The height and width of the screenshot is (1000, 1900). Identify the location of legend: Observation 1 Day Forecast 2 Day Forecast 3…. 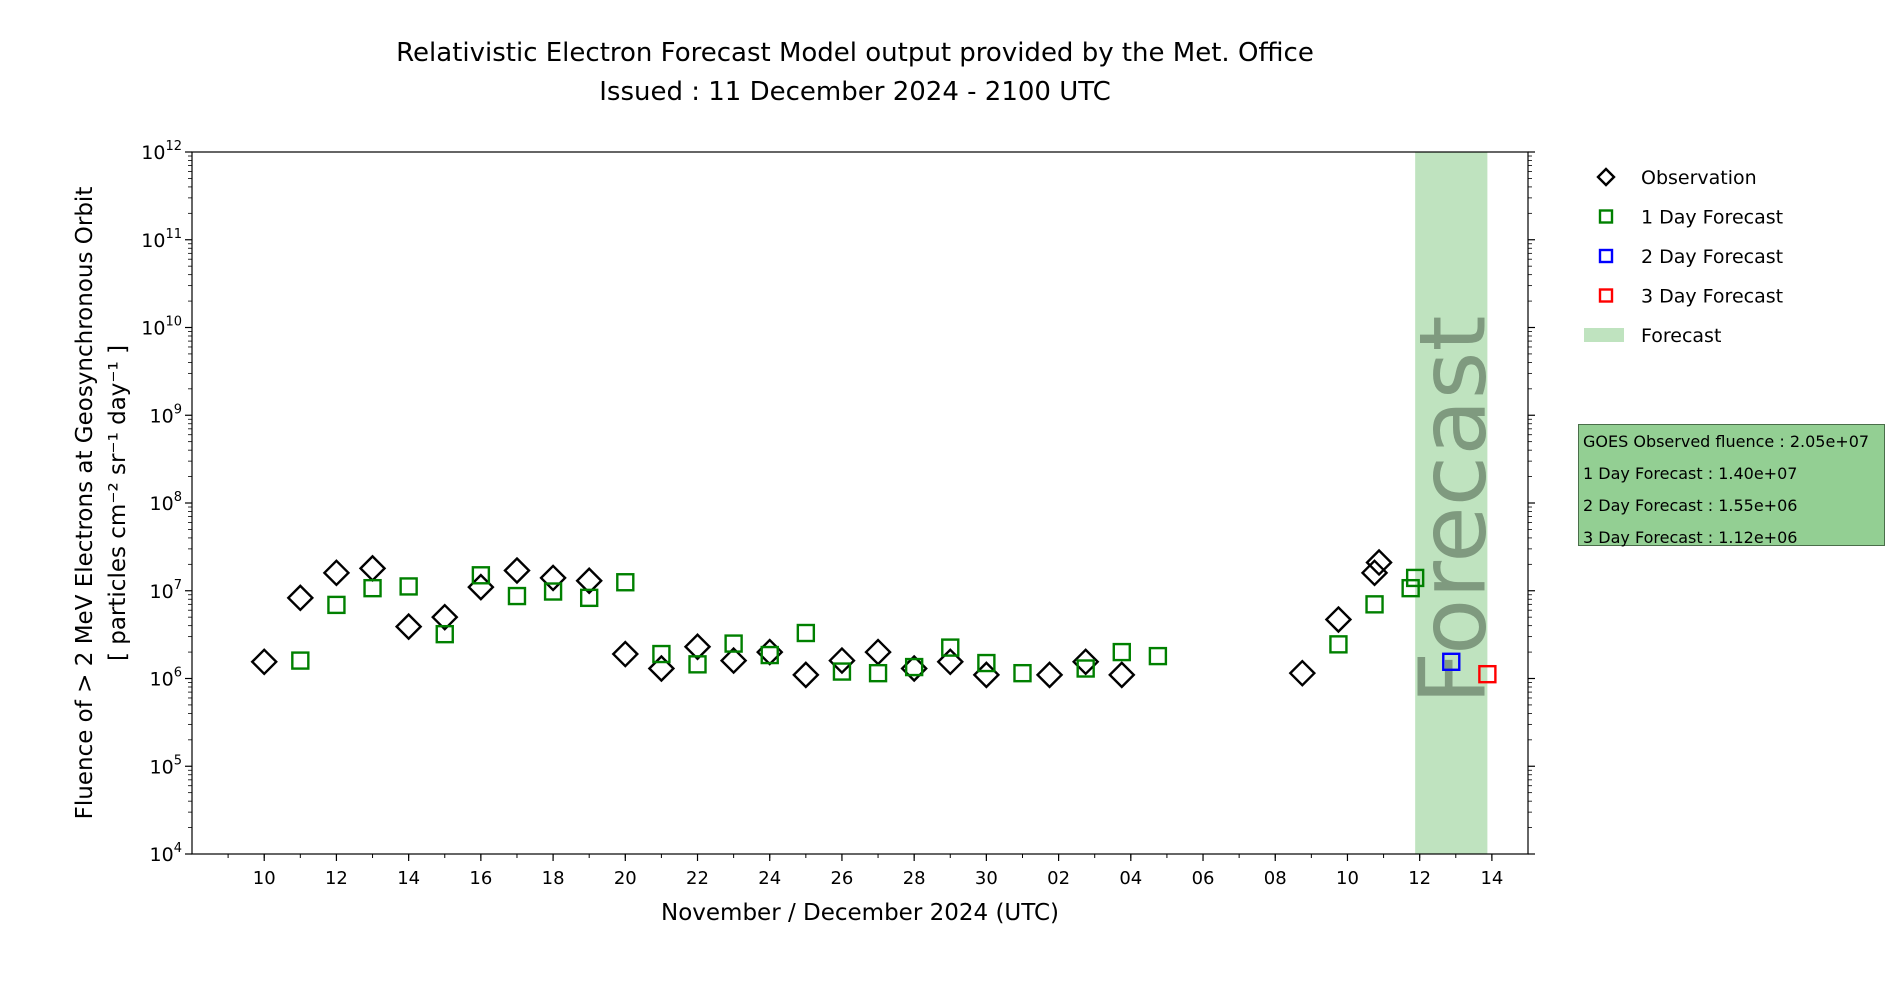
(1683, 257).